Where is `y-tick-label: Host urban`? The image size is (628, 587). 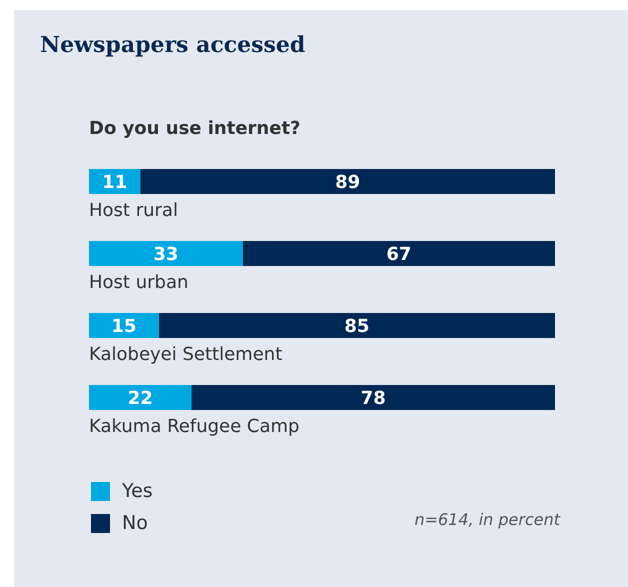
y-tick-label: Host urban is located at coordinates (138, 282).